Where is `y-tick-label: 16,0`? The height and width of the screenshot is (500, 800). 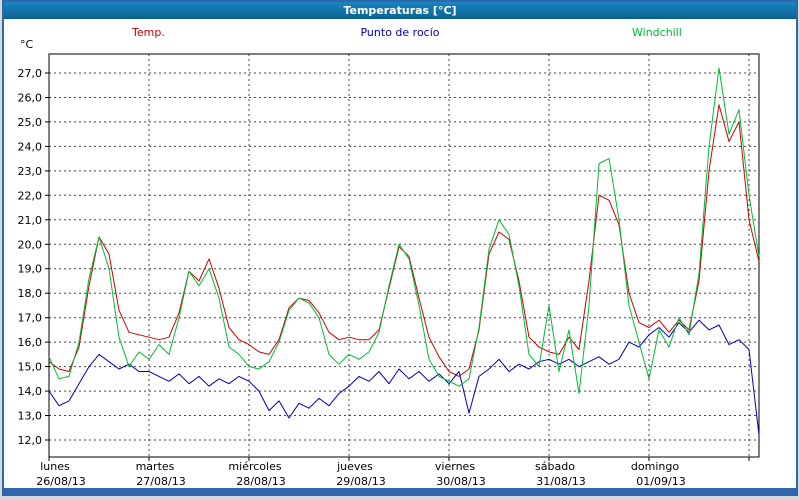 y-tick-label: 16,0 is located at coordinates (30, 342).